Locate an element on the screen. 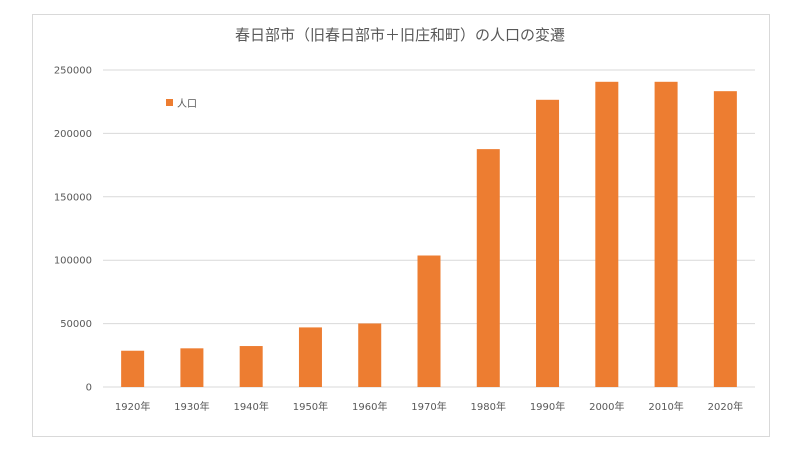  y-tick-label: 0 is located at coordinates (89, 388).